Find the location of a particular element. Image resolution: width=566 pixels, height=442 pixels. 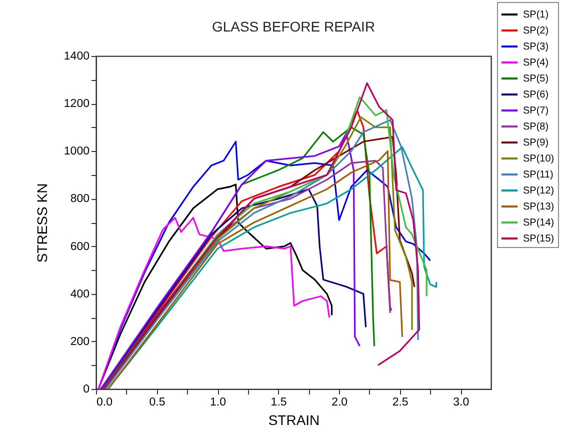

legend-label: SP(7) is located at coordinates (536, 111).